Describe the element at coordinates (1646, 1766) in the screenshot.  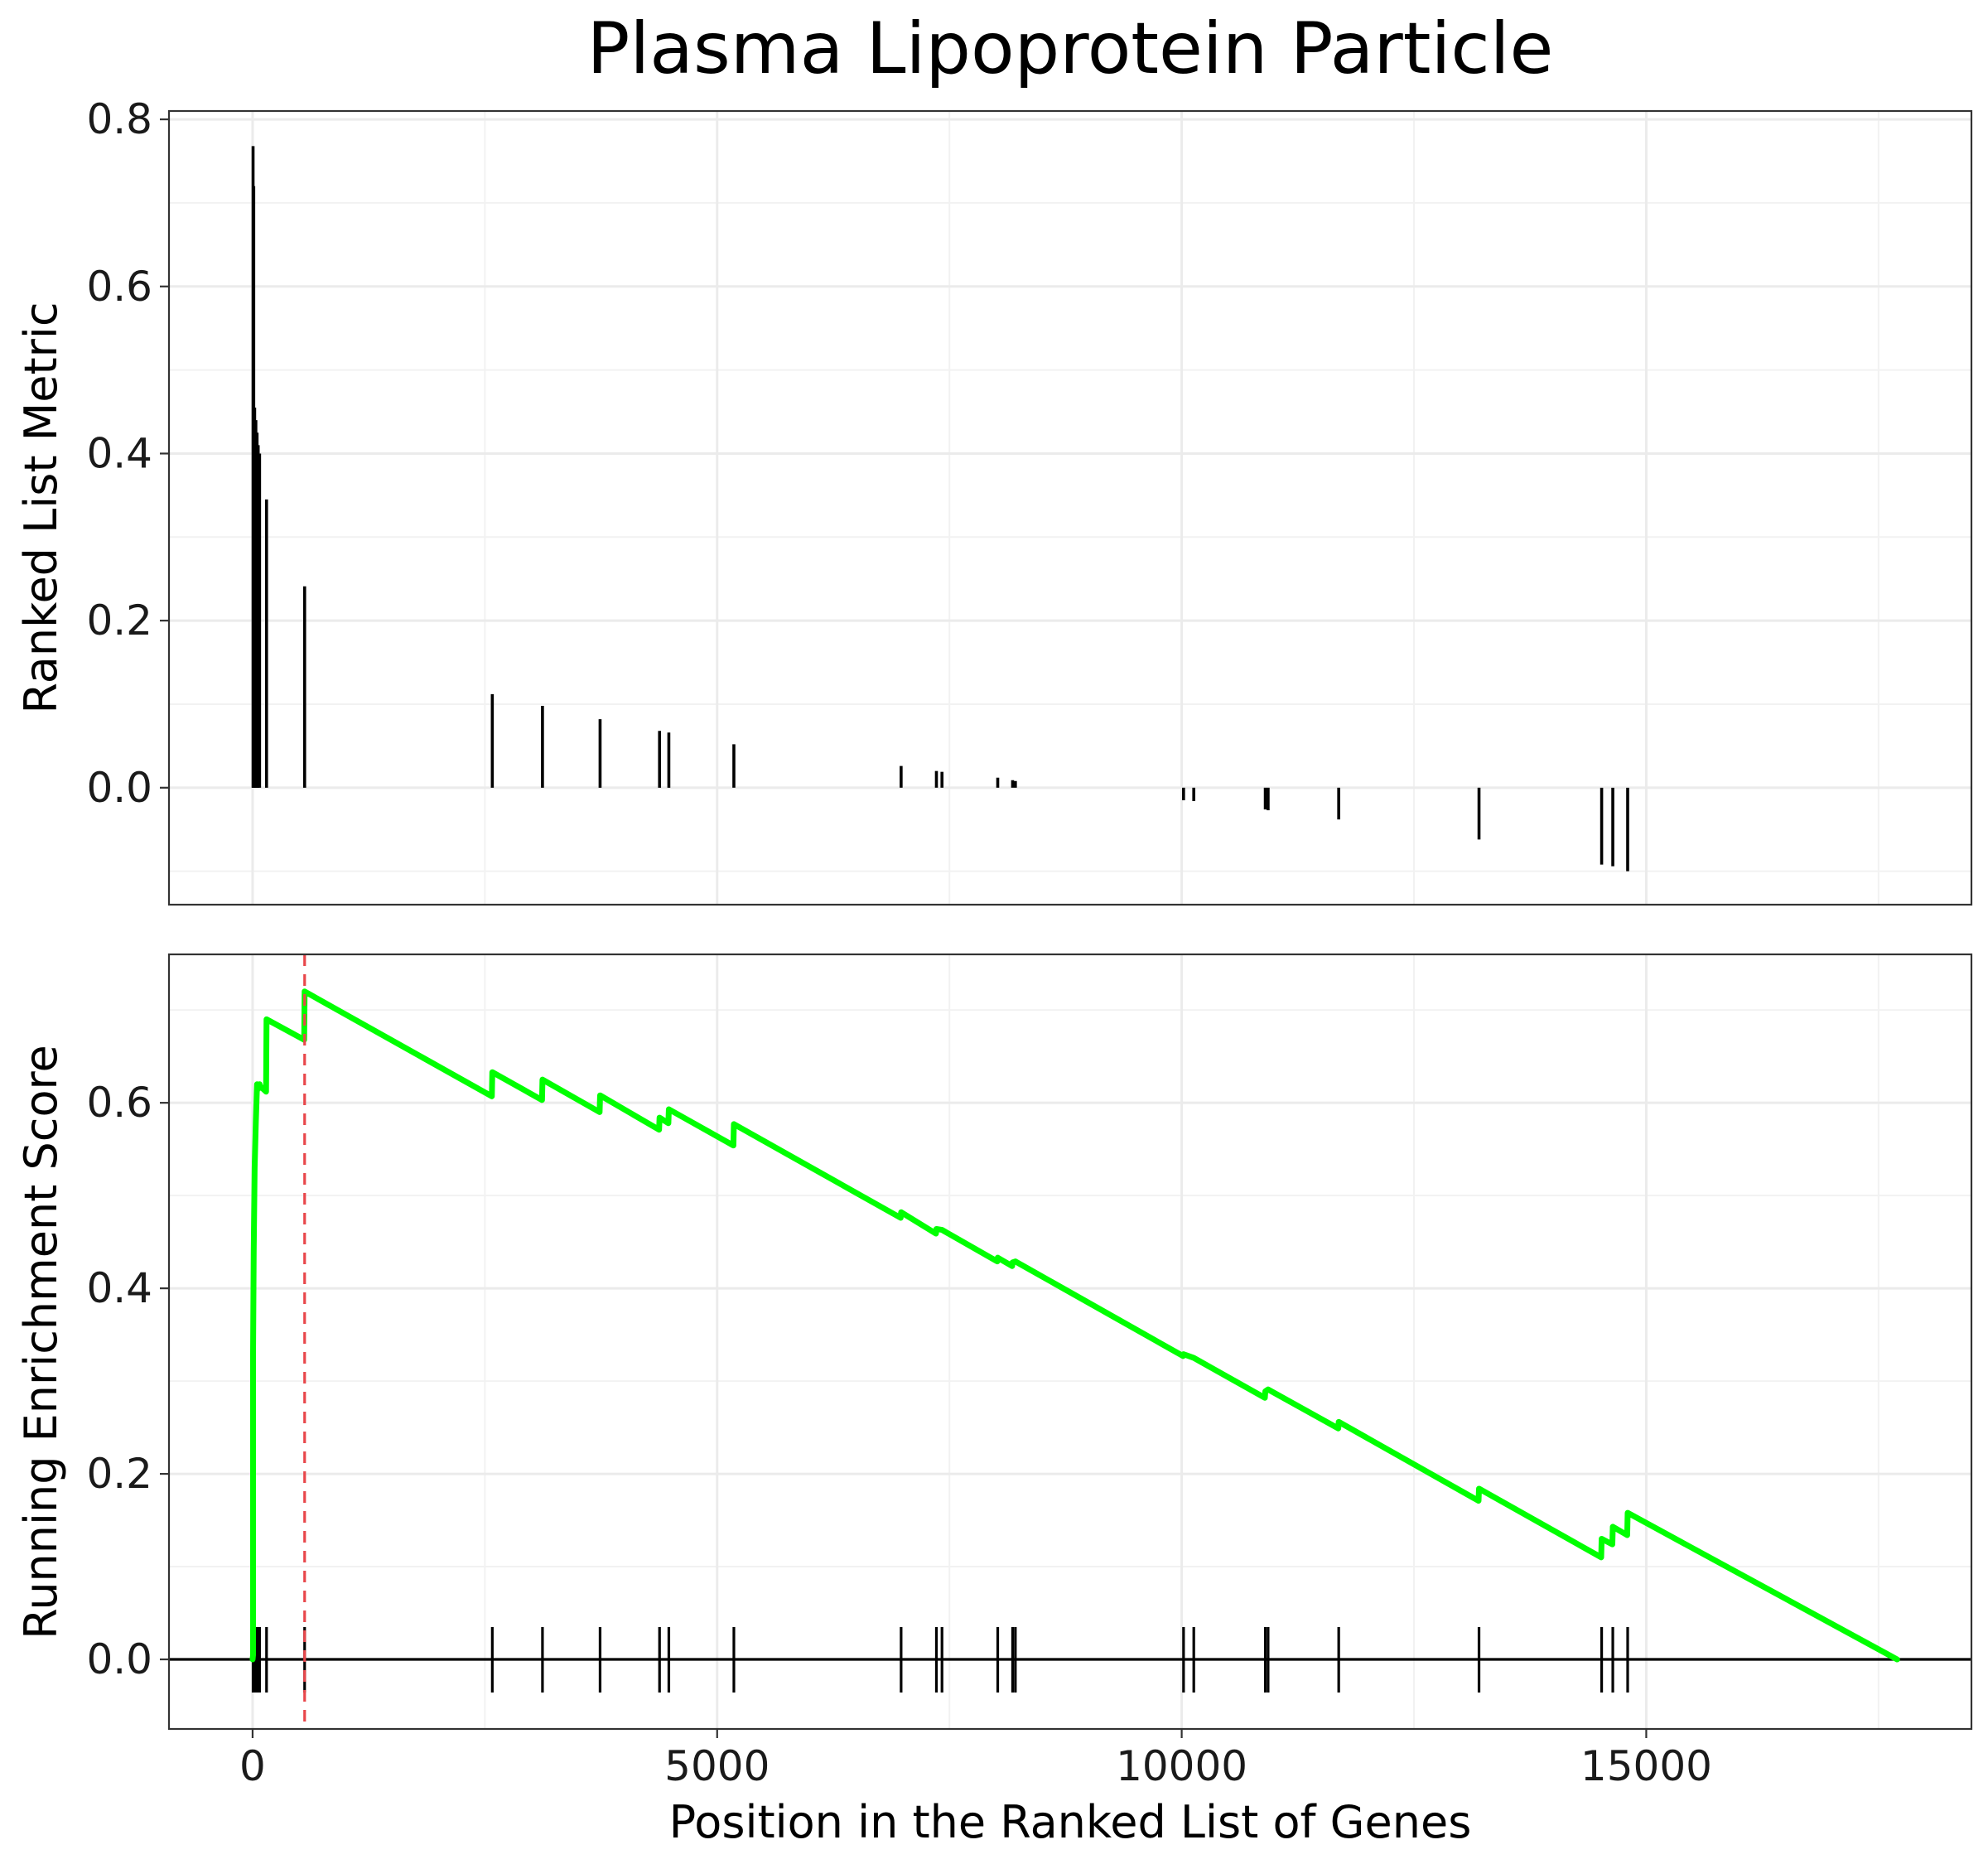
I see `x-tick-label: 15000` at that location.